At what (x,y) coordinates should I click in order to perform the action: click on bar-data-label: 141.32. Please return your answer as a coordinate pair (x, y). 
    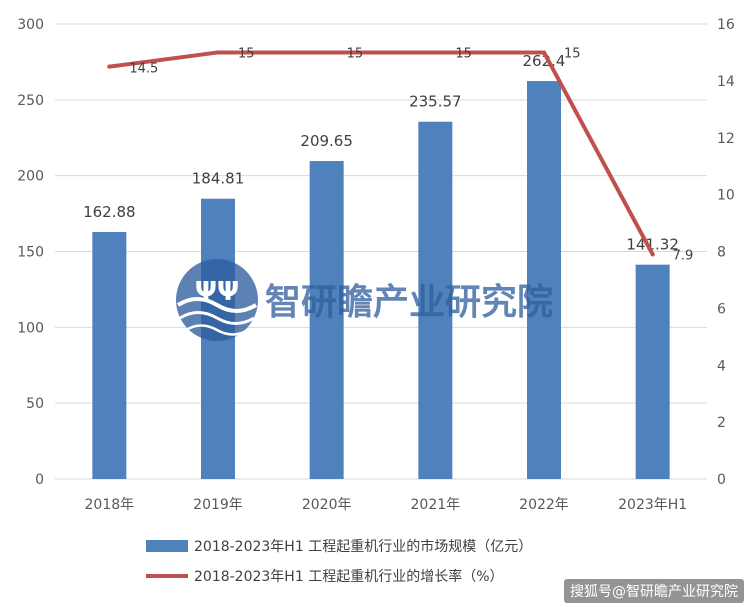
    Looking at the image, I should click on (652, 245).